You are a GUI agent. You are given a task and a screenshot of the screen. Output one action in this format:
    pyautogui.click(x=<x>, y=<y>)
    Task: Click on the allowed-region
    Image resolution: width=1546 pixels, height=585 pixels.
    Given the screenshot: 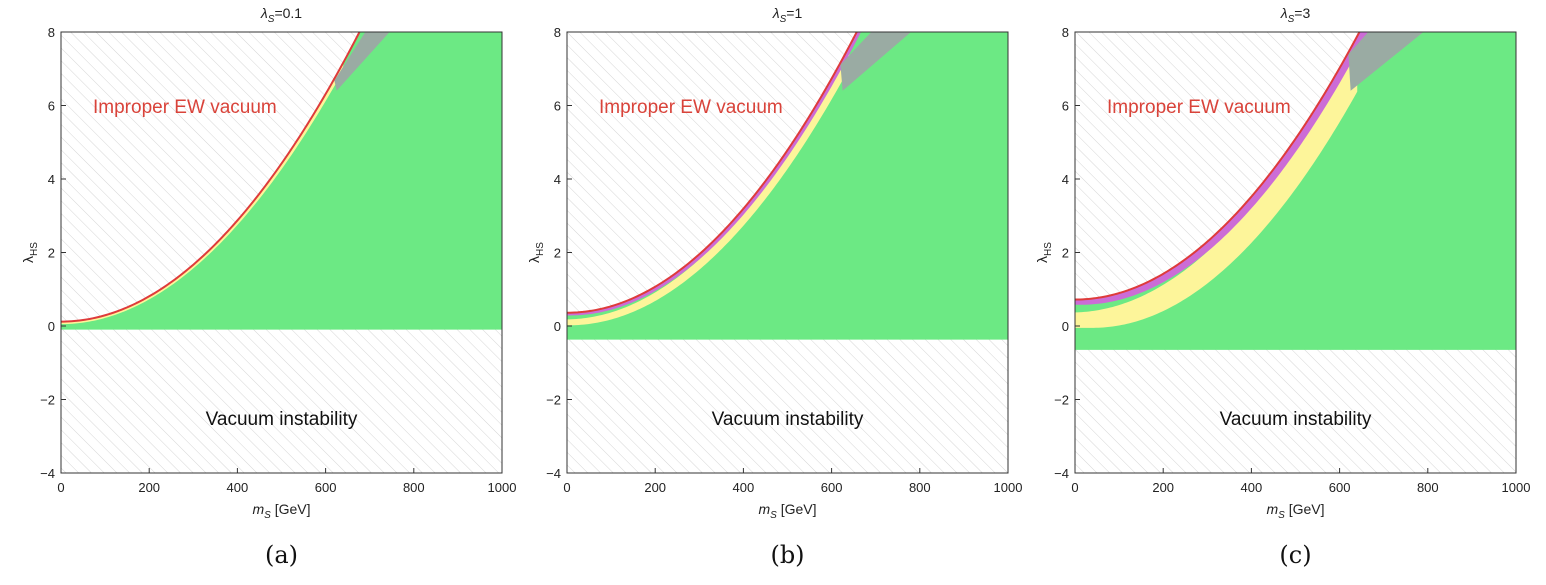 What is the action you would take?
    pyautogui.click(x=281, y=181)
    